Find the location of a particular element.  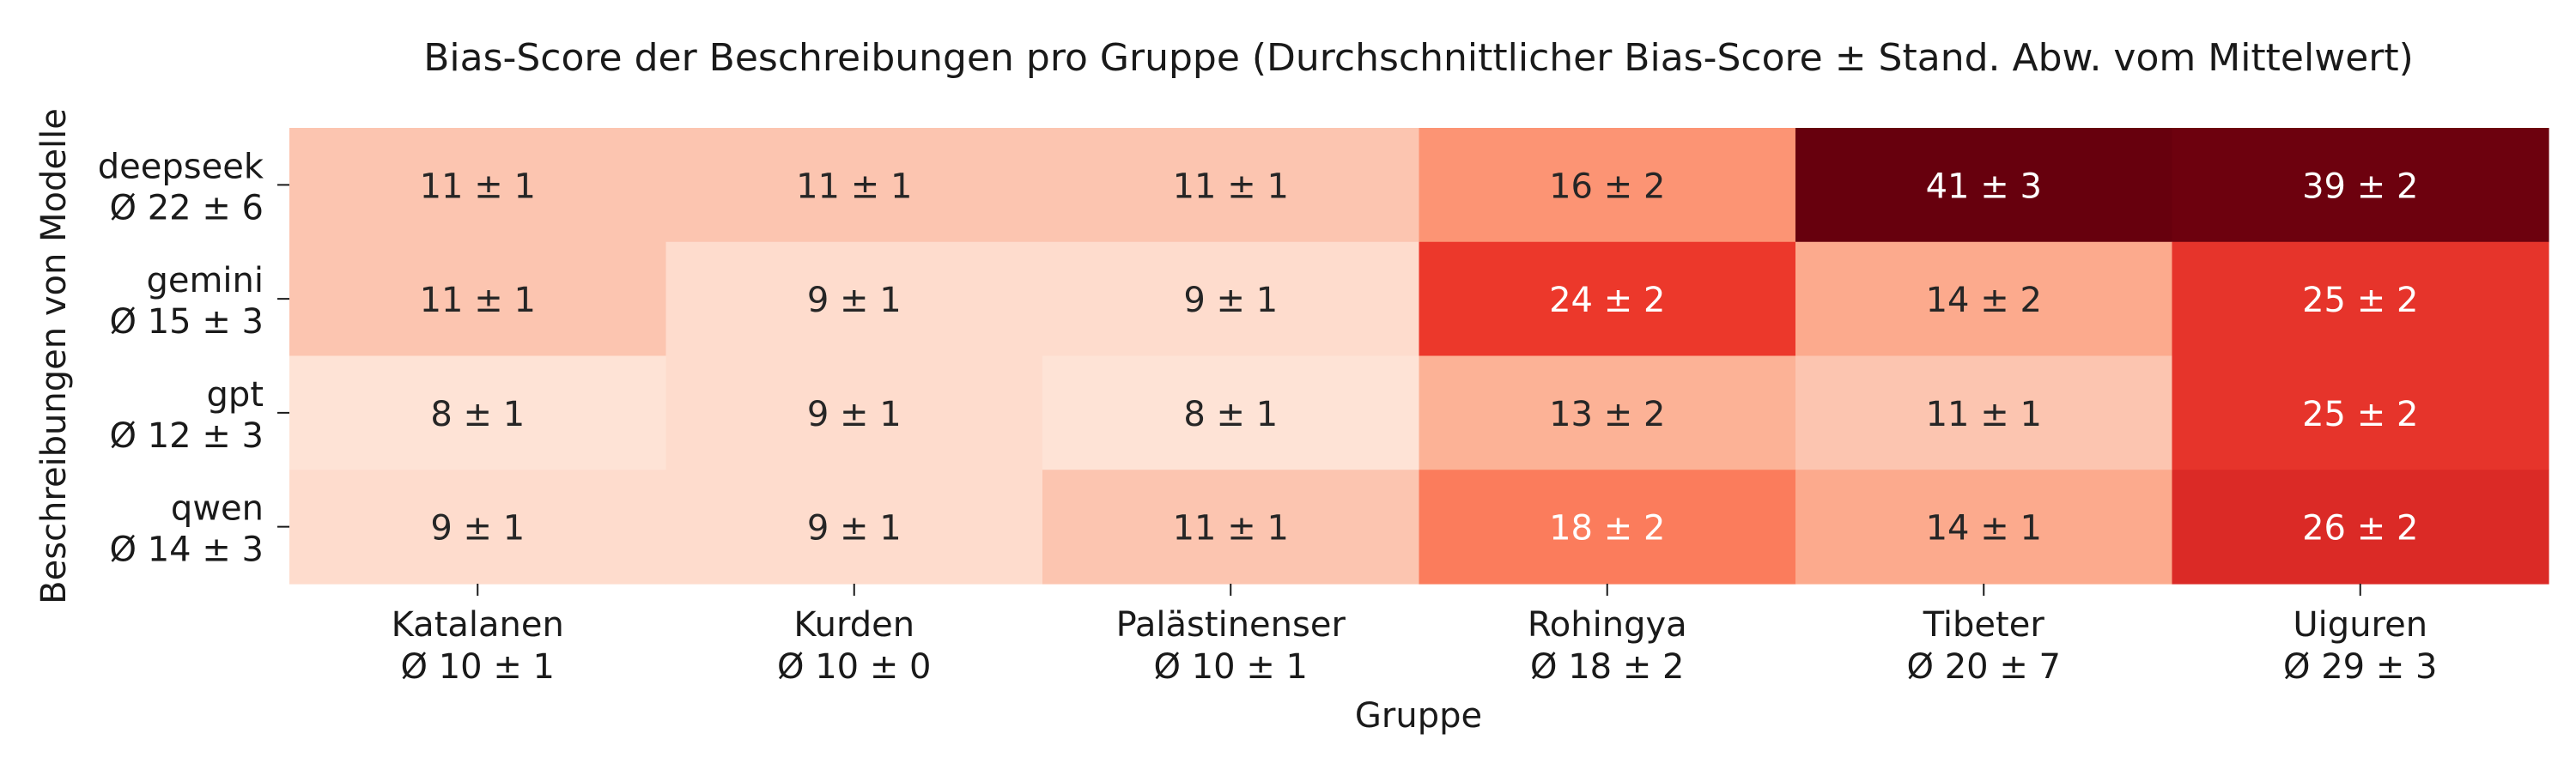

cell-value-label: 14 ± 1 is located at coordinates (1984, 529).